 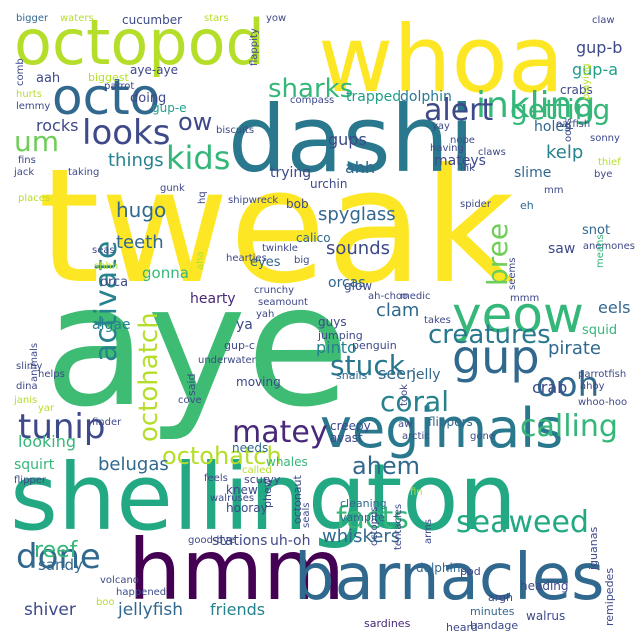 I want to click on word-cove: dina, so click(x=27, y=386).